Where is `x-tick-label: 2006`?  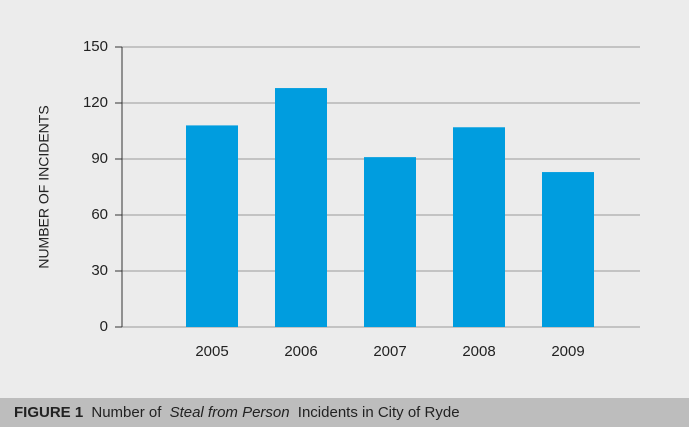
x-tick-label: 2006 is located at coordinates (300, 351).